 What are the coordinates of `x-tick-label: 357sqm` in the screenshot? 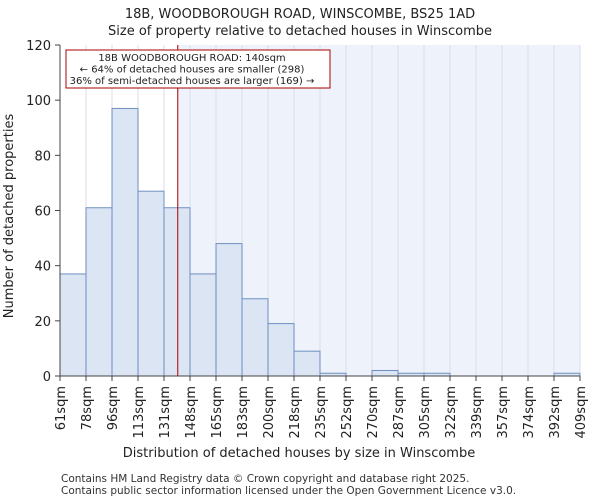 It's located at (503, 412).